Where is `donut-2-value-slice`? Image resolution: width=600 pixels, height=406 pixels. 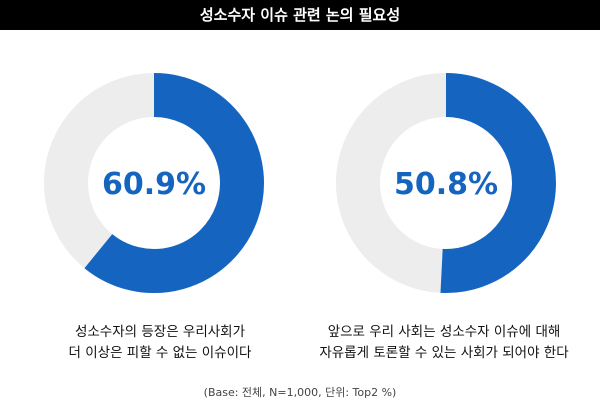 donut-2-value-slice is located at coordinates (498, 183).